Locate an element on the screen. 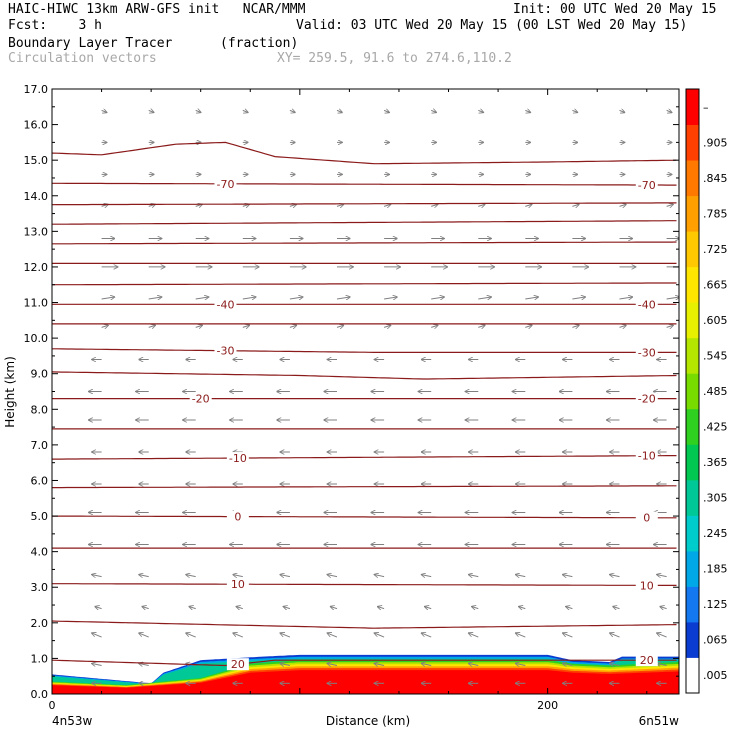 The width and height of the screenshot is (740, 740). colorbar-label: .425 is located at coordinates (715, 427).